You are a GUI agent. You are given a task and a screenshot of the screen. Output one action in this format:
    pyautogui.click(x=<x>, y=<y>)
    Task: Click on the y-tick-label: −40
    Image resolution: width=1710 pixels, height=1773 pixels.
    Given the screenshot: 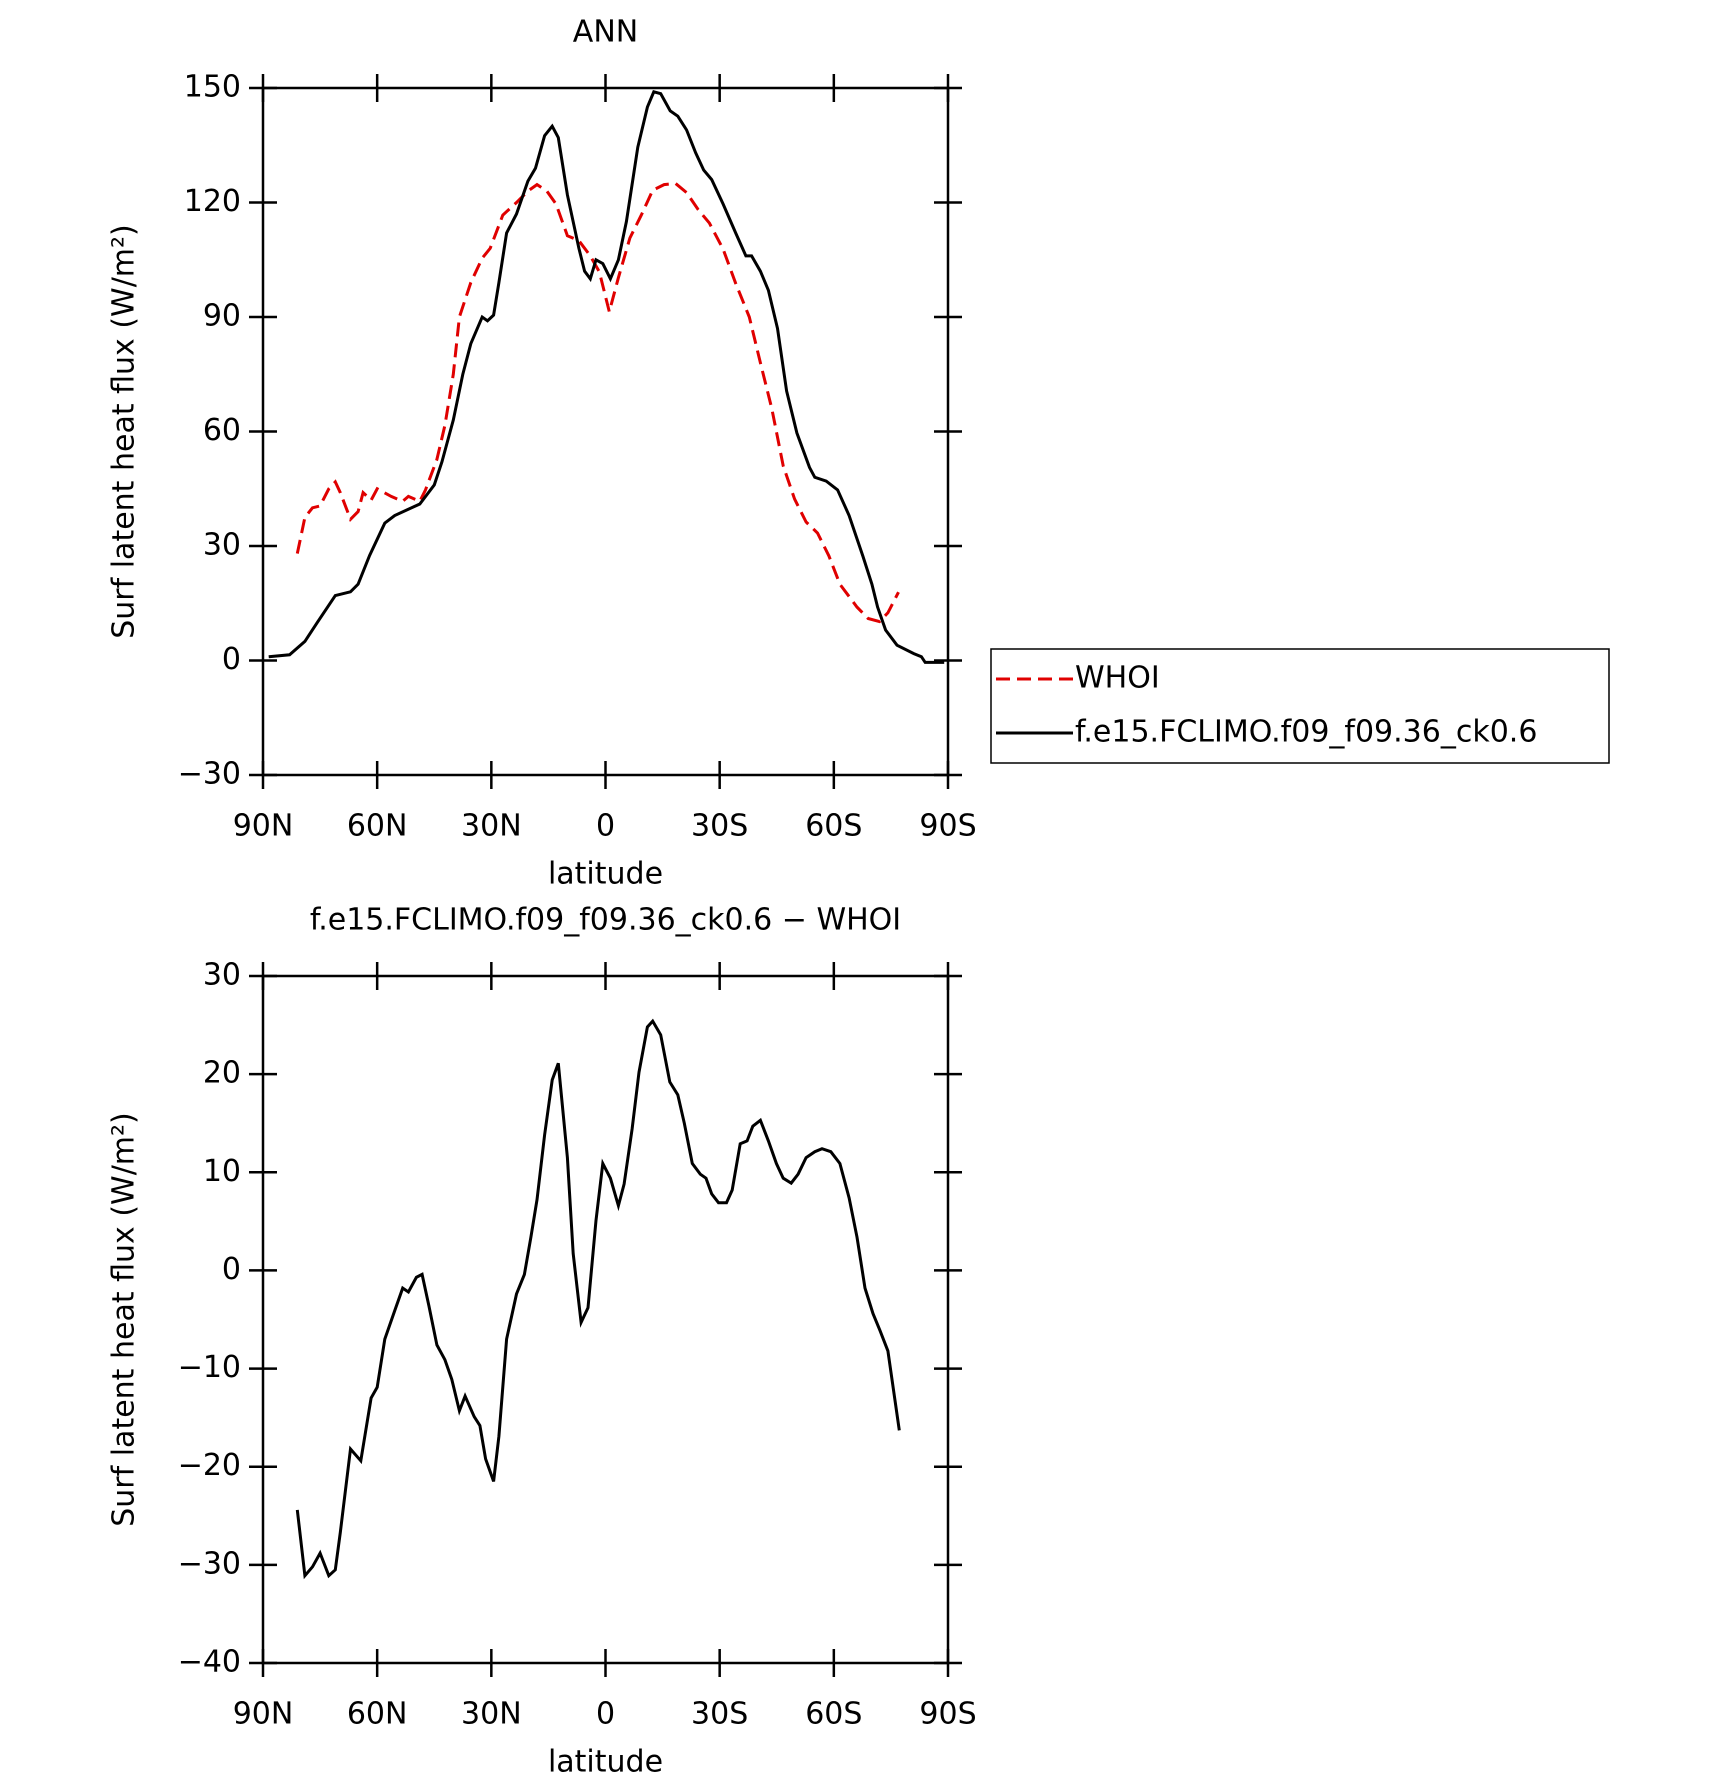 What is the action you would take?
    pyautogui.click(x=209, y=1662)
    